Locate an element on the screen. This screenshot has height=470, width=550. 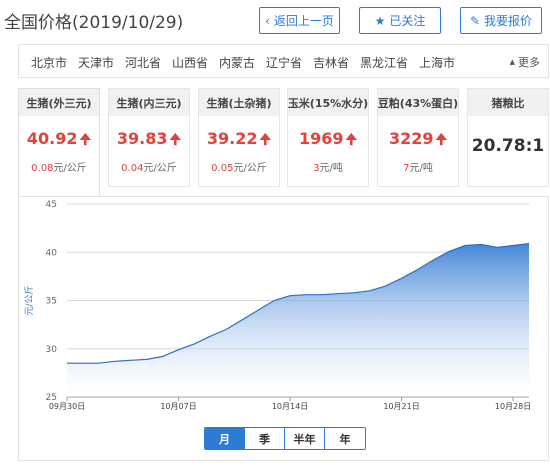
card-title: 生猪(外三元) is located at coordinates (59, 102).